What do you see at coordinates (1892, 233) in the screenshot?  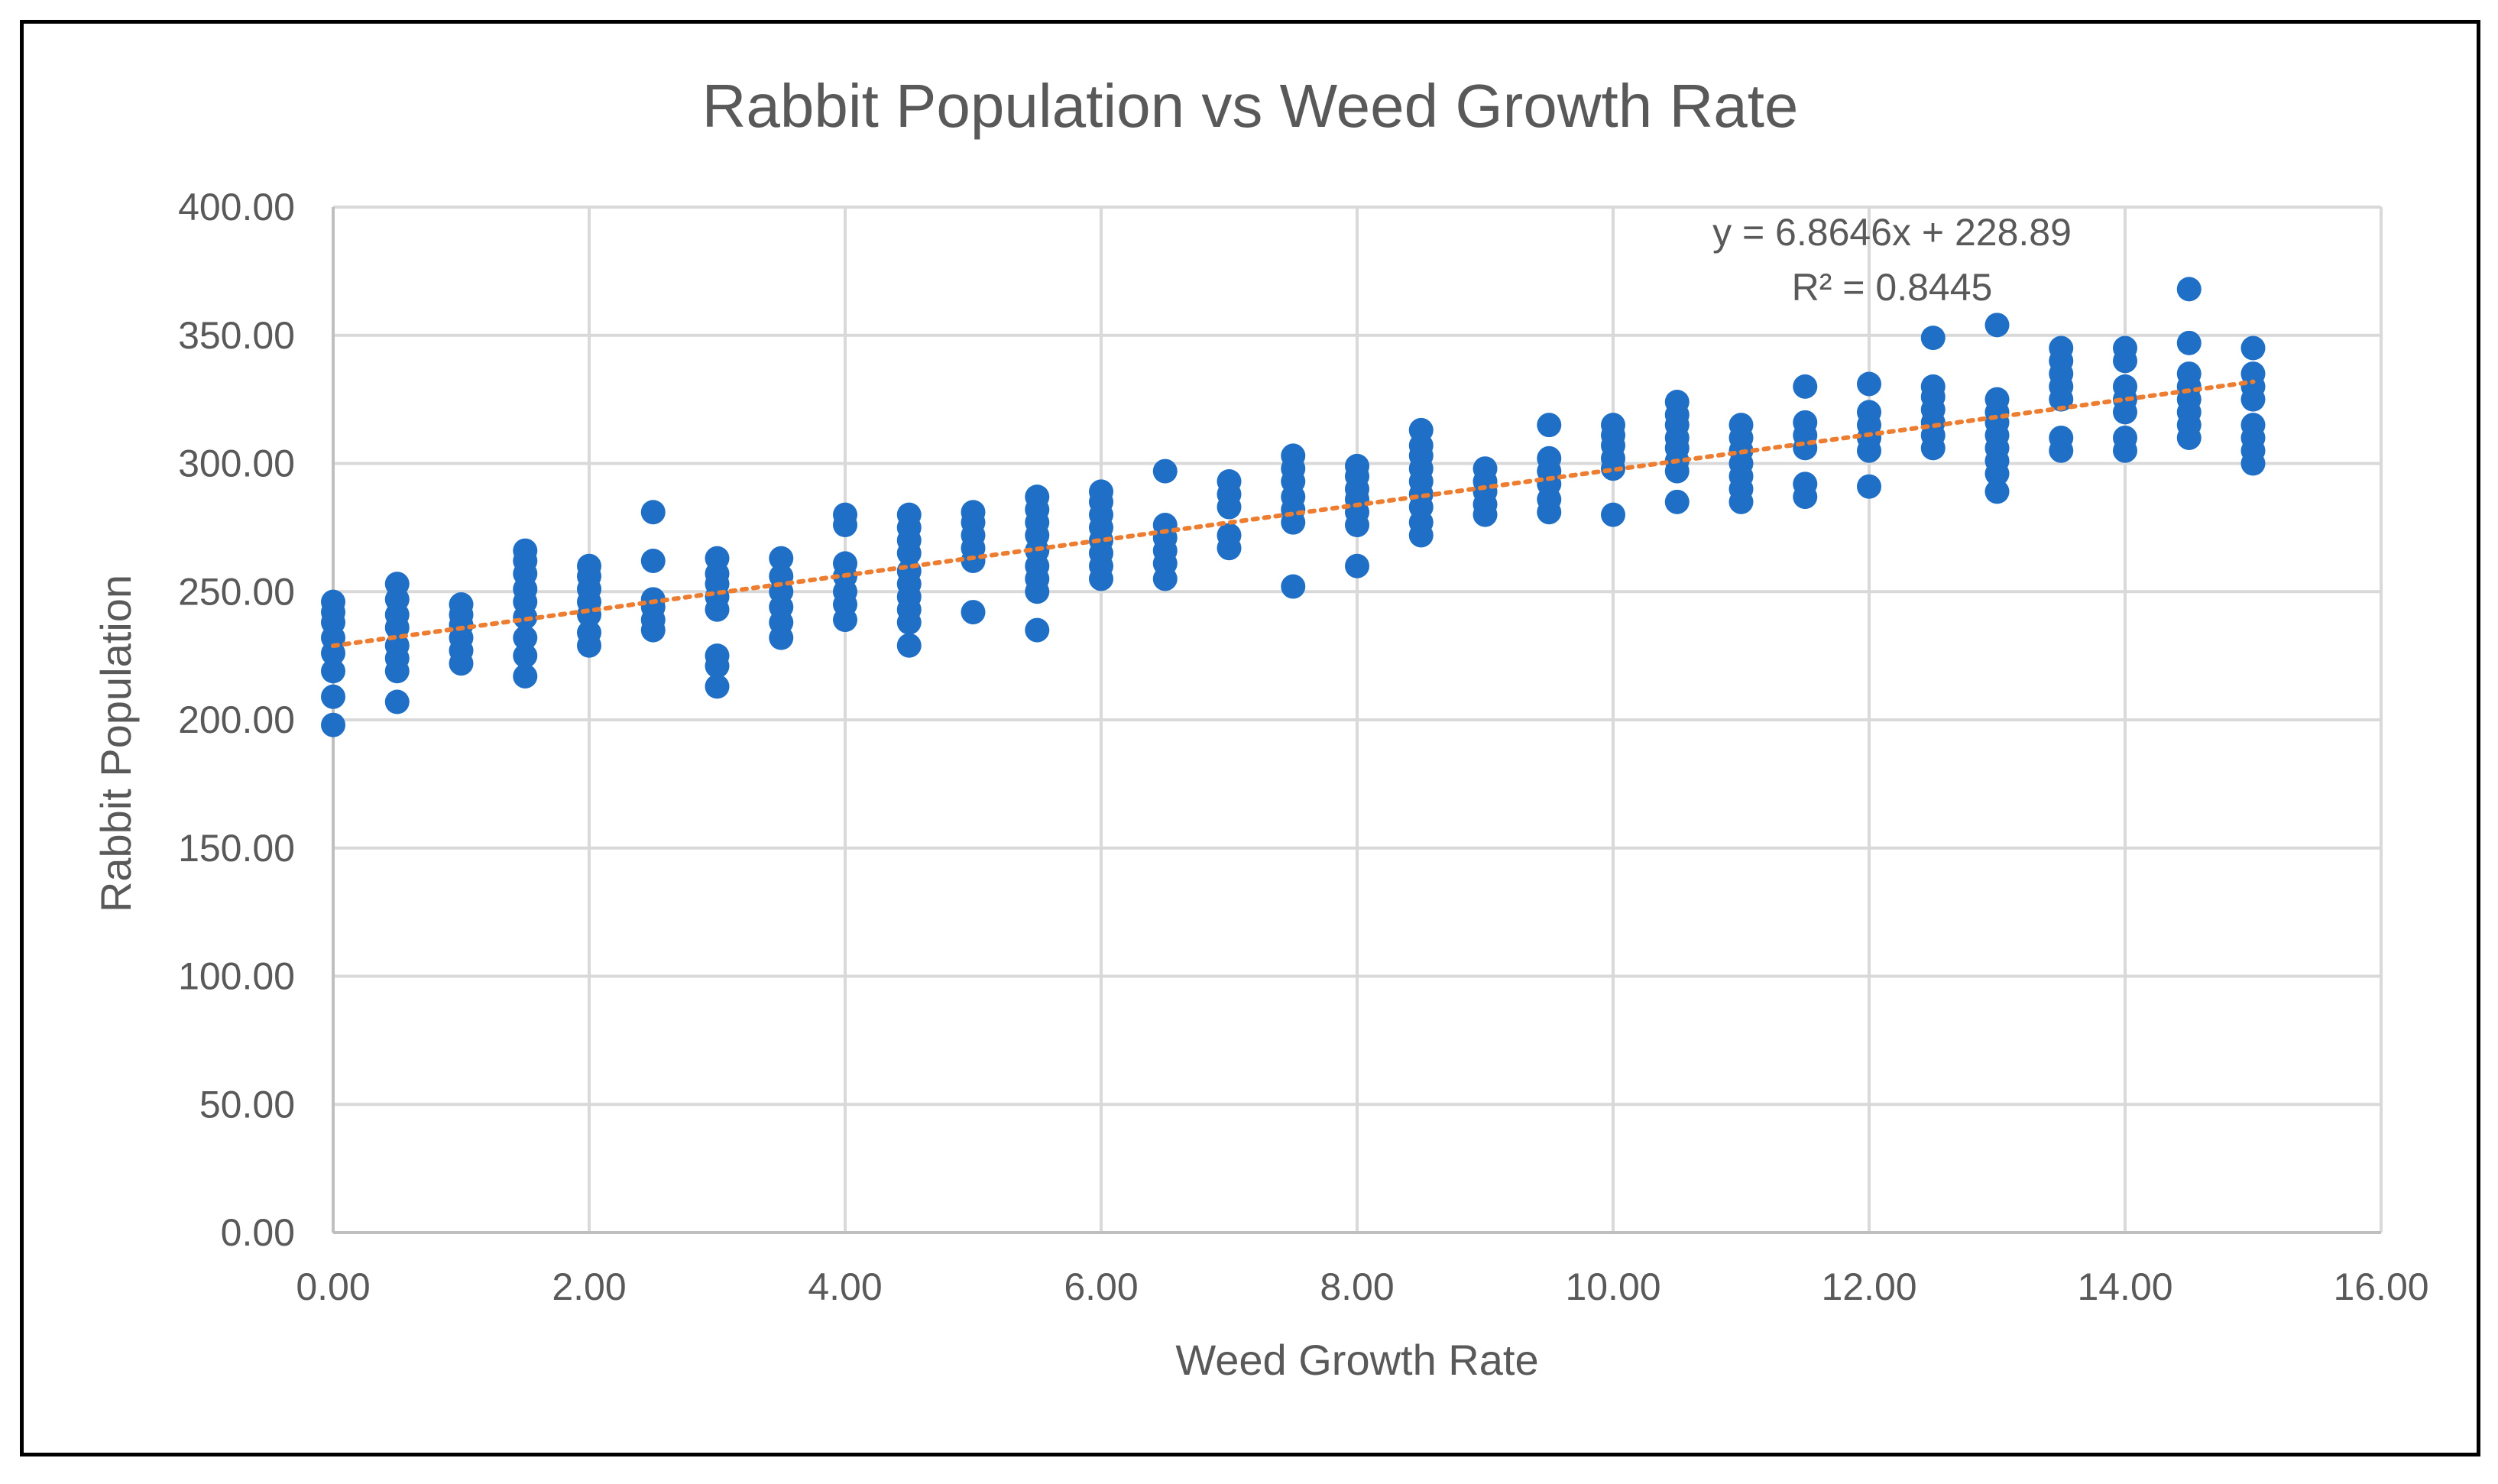 I see `trendline-equation: y = 6.8646x + 228.89` at bounding box center [1892, 233].